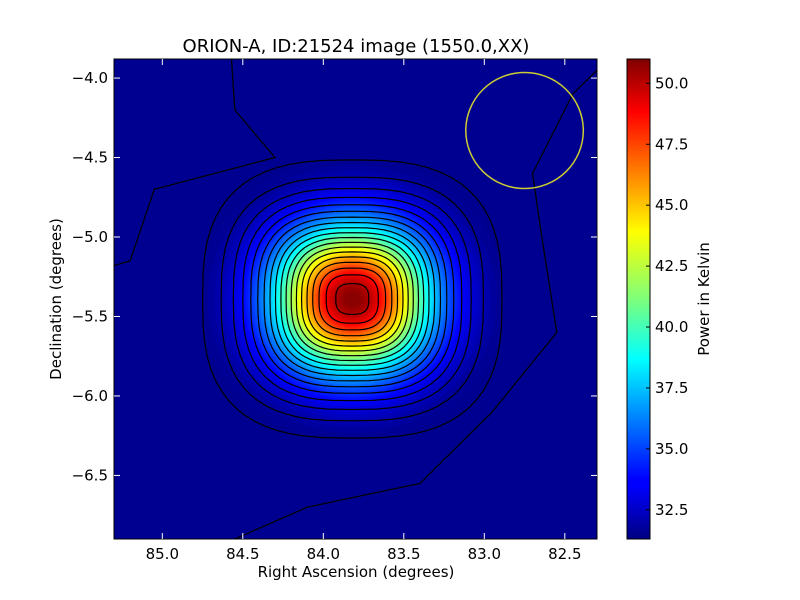 The height and width of the screenshot is (600, 800). What do you see at coordinates (671, 449) in the screenshot?
I see `colorbar-tick-label: 35.0` at bounding box center [671, 449].